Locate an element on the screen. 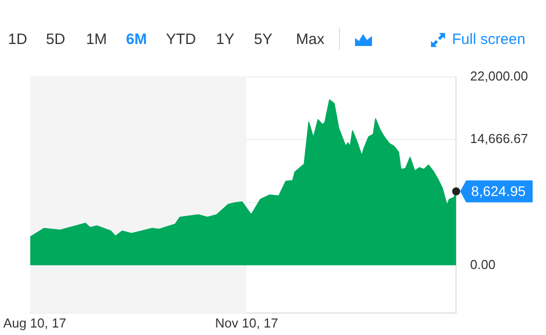  text: Max is located at coordinates (310, 39).